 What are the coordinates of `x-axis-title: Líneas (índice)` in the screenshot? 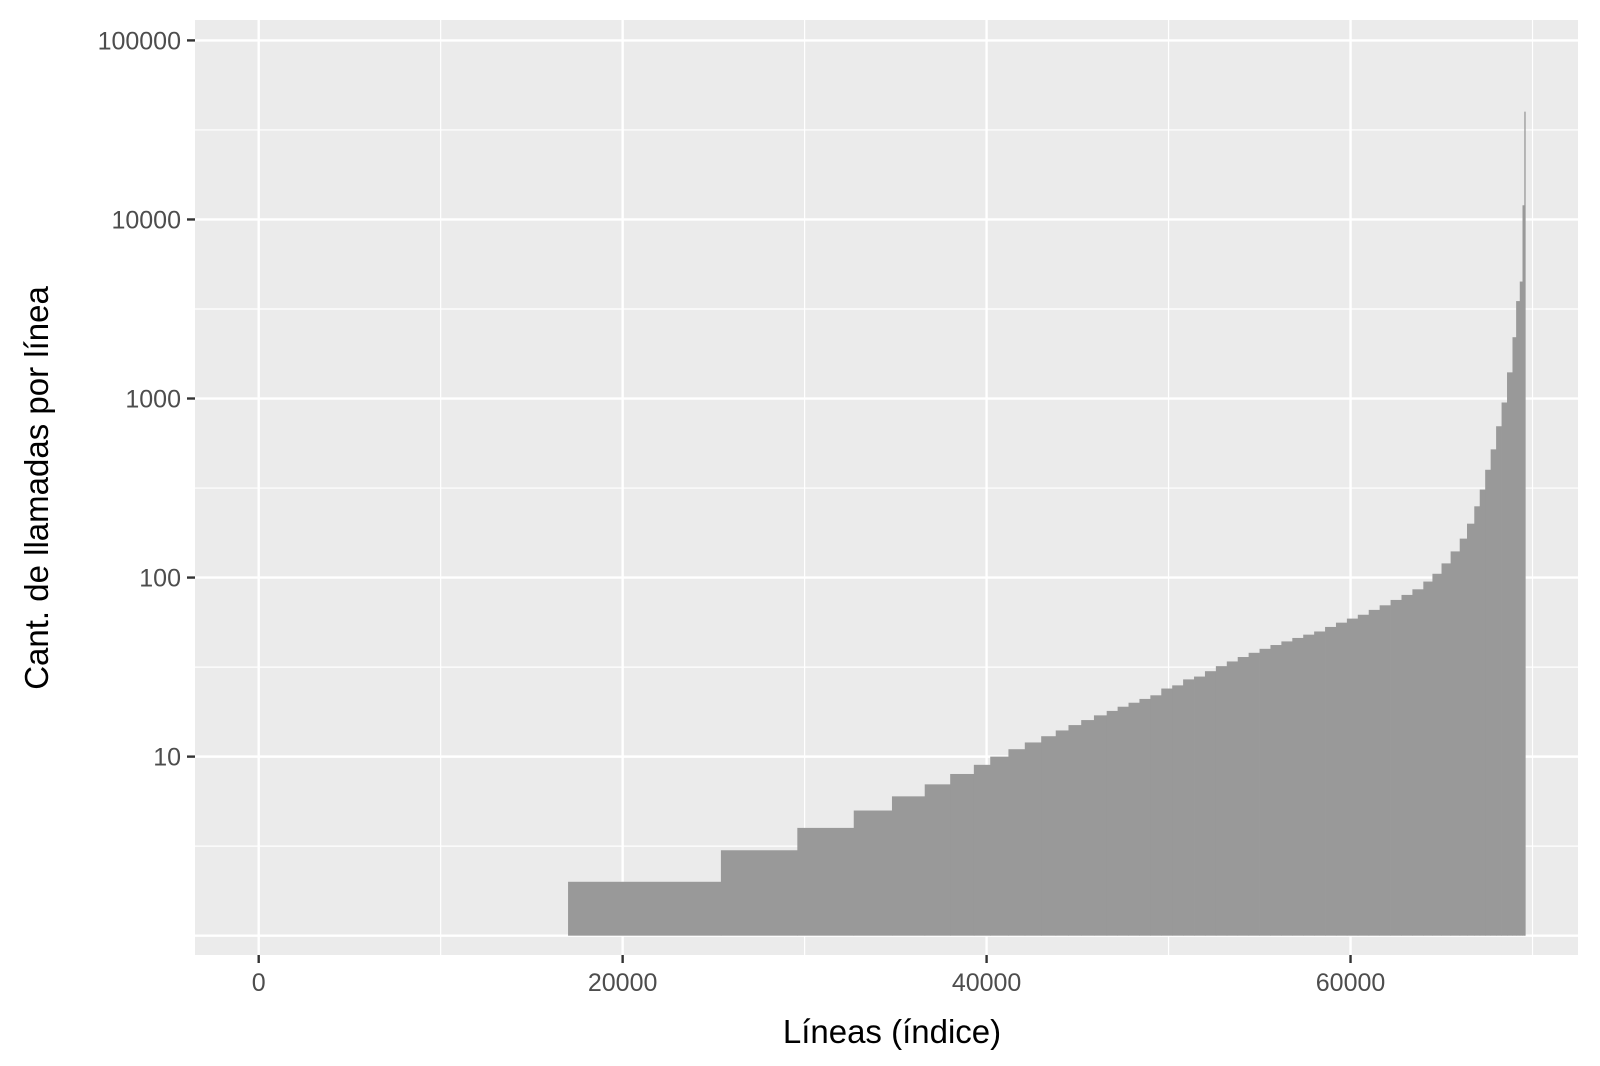 It's located at (892, 1031).